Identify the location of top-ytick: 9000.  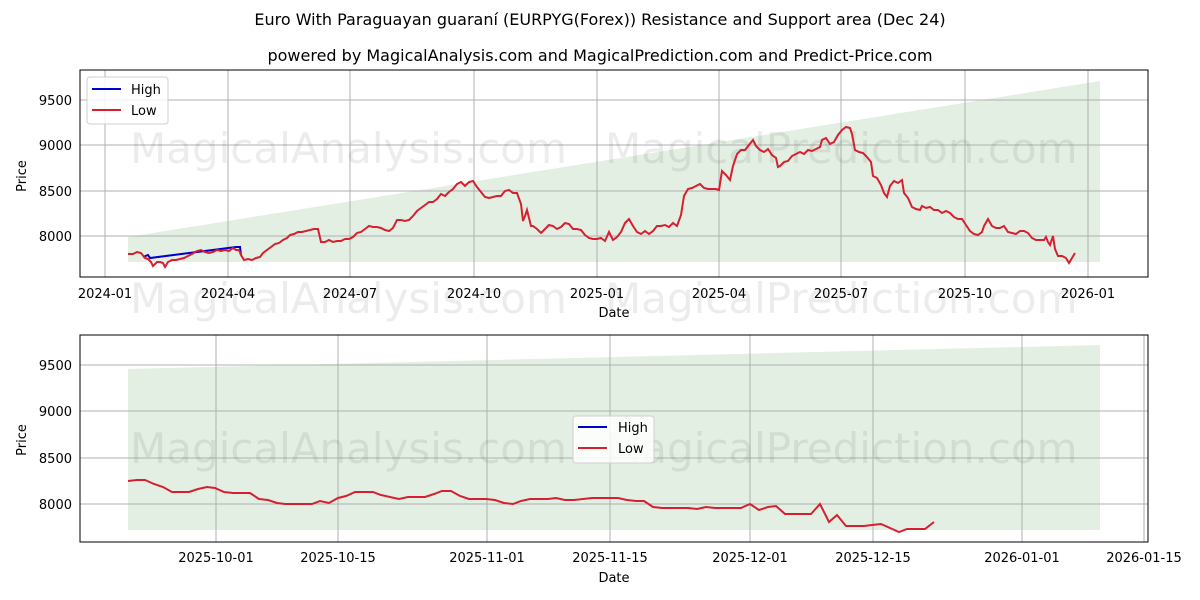
(55, 146).